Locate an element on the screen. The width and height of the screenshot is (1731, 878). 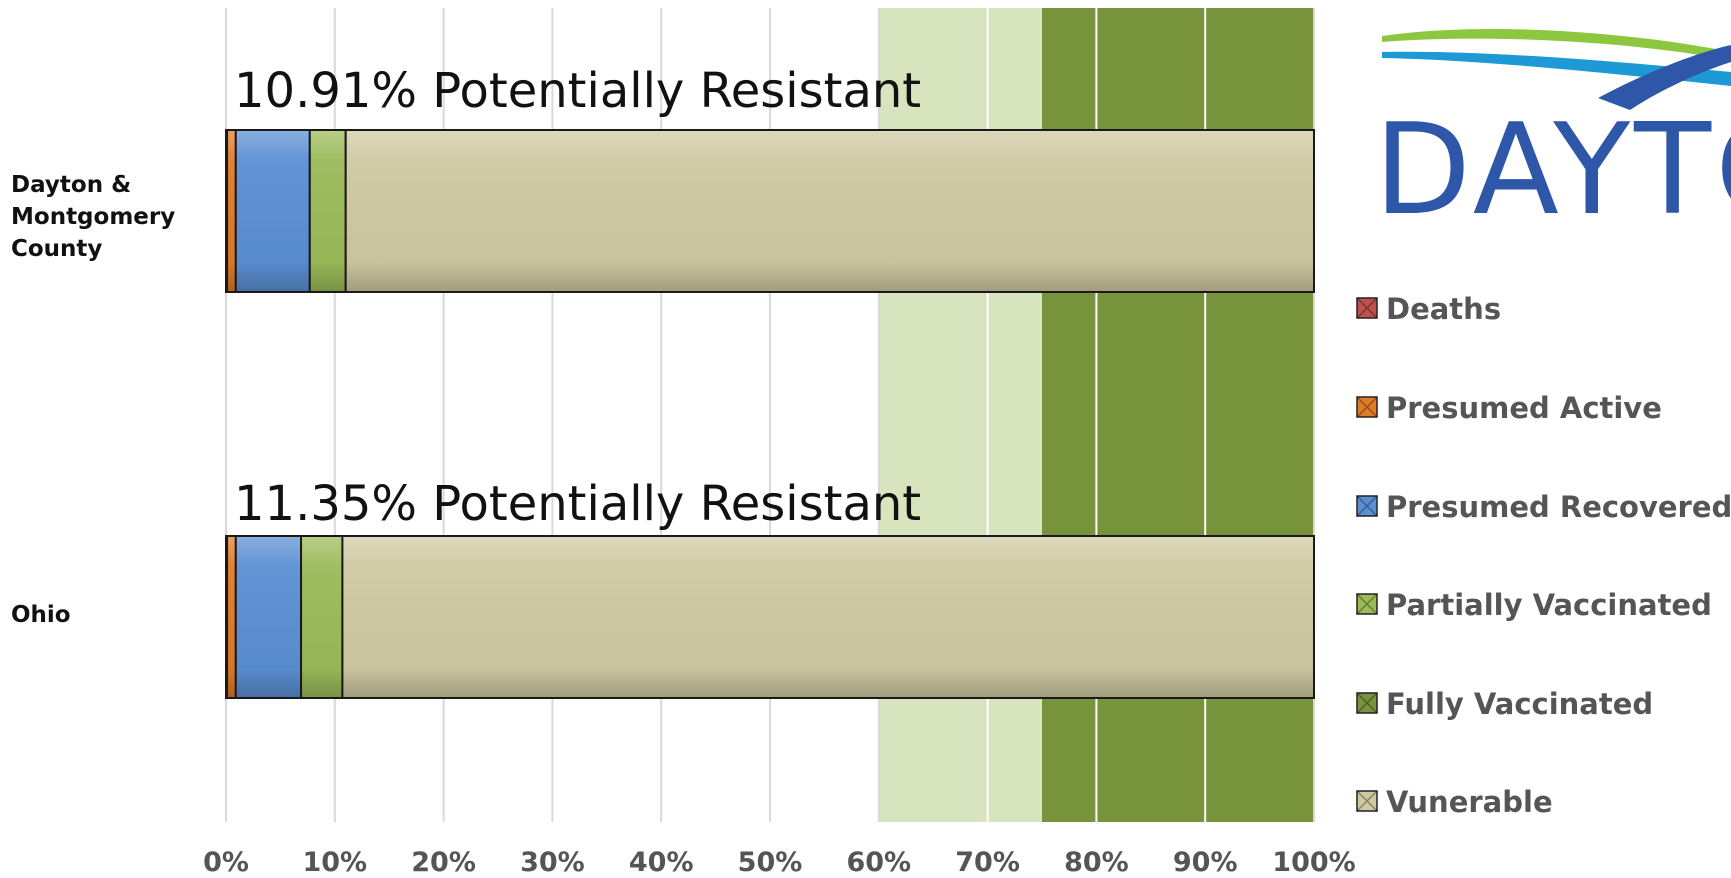
logo-swoosh-green is located at coordinates (1556, 44).